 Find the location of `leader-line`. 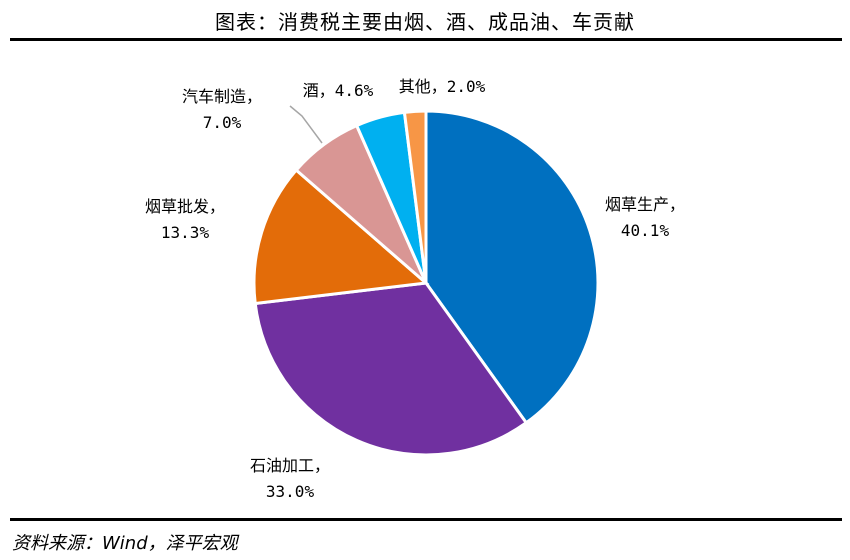

leader-line is located at coordinates (306, 124).